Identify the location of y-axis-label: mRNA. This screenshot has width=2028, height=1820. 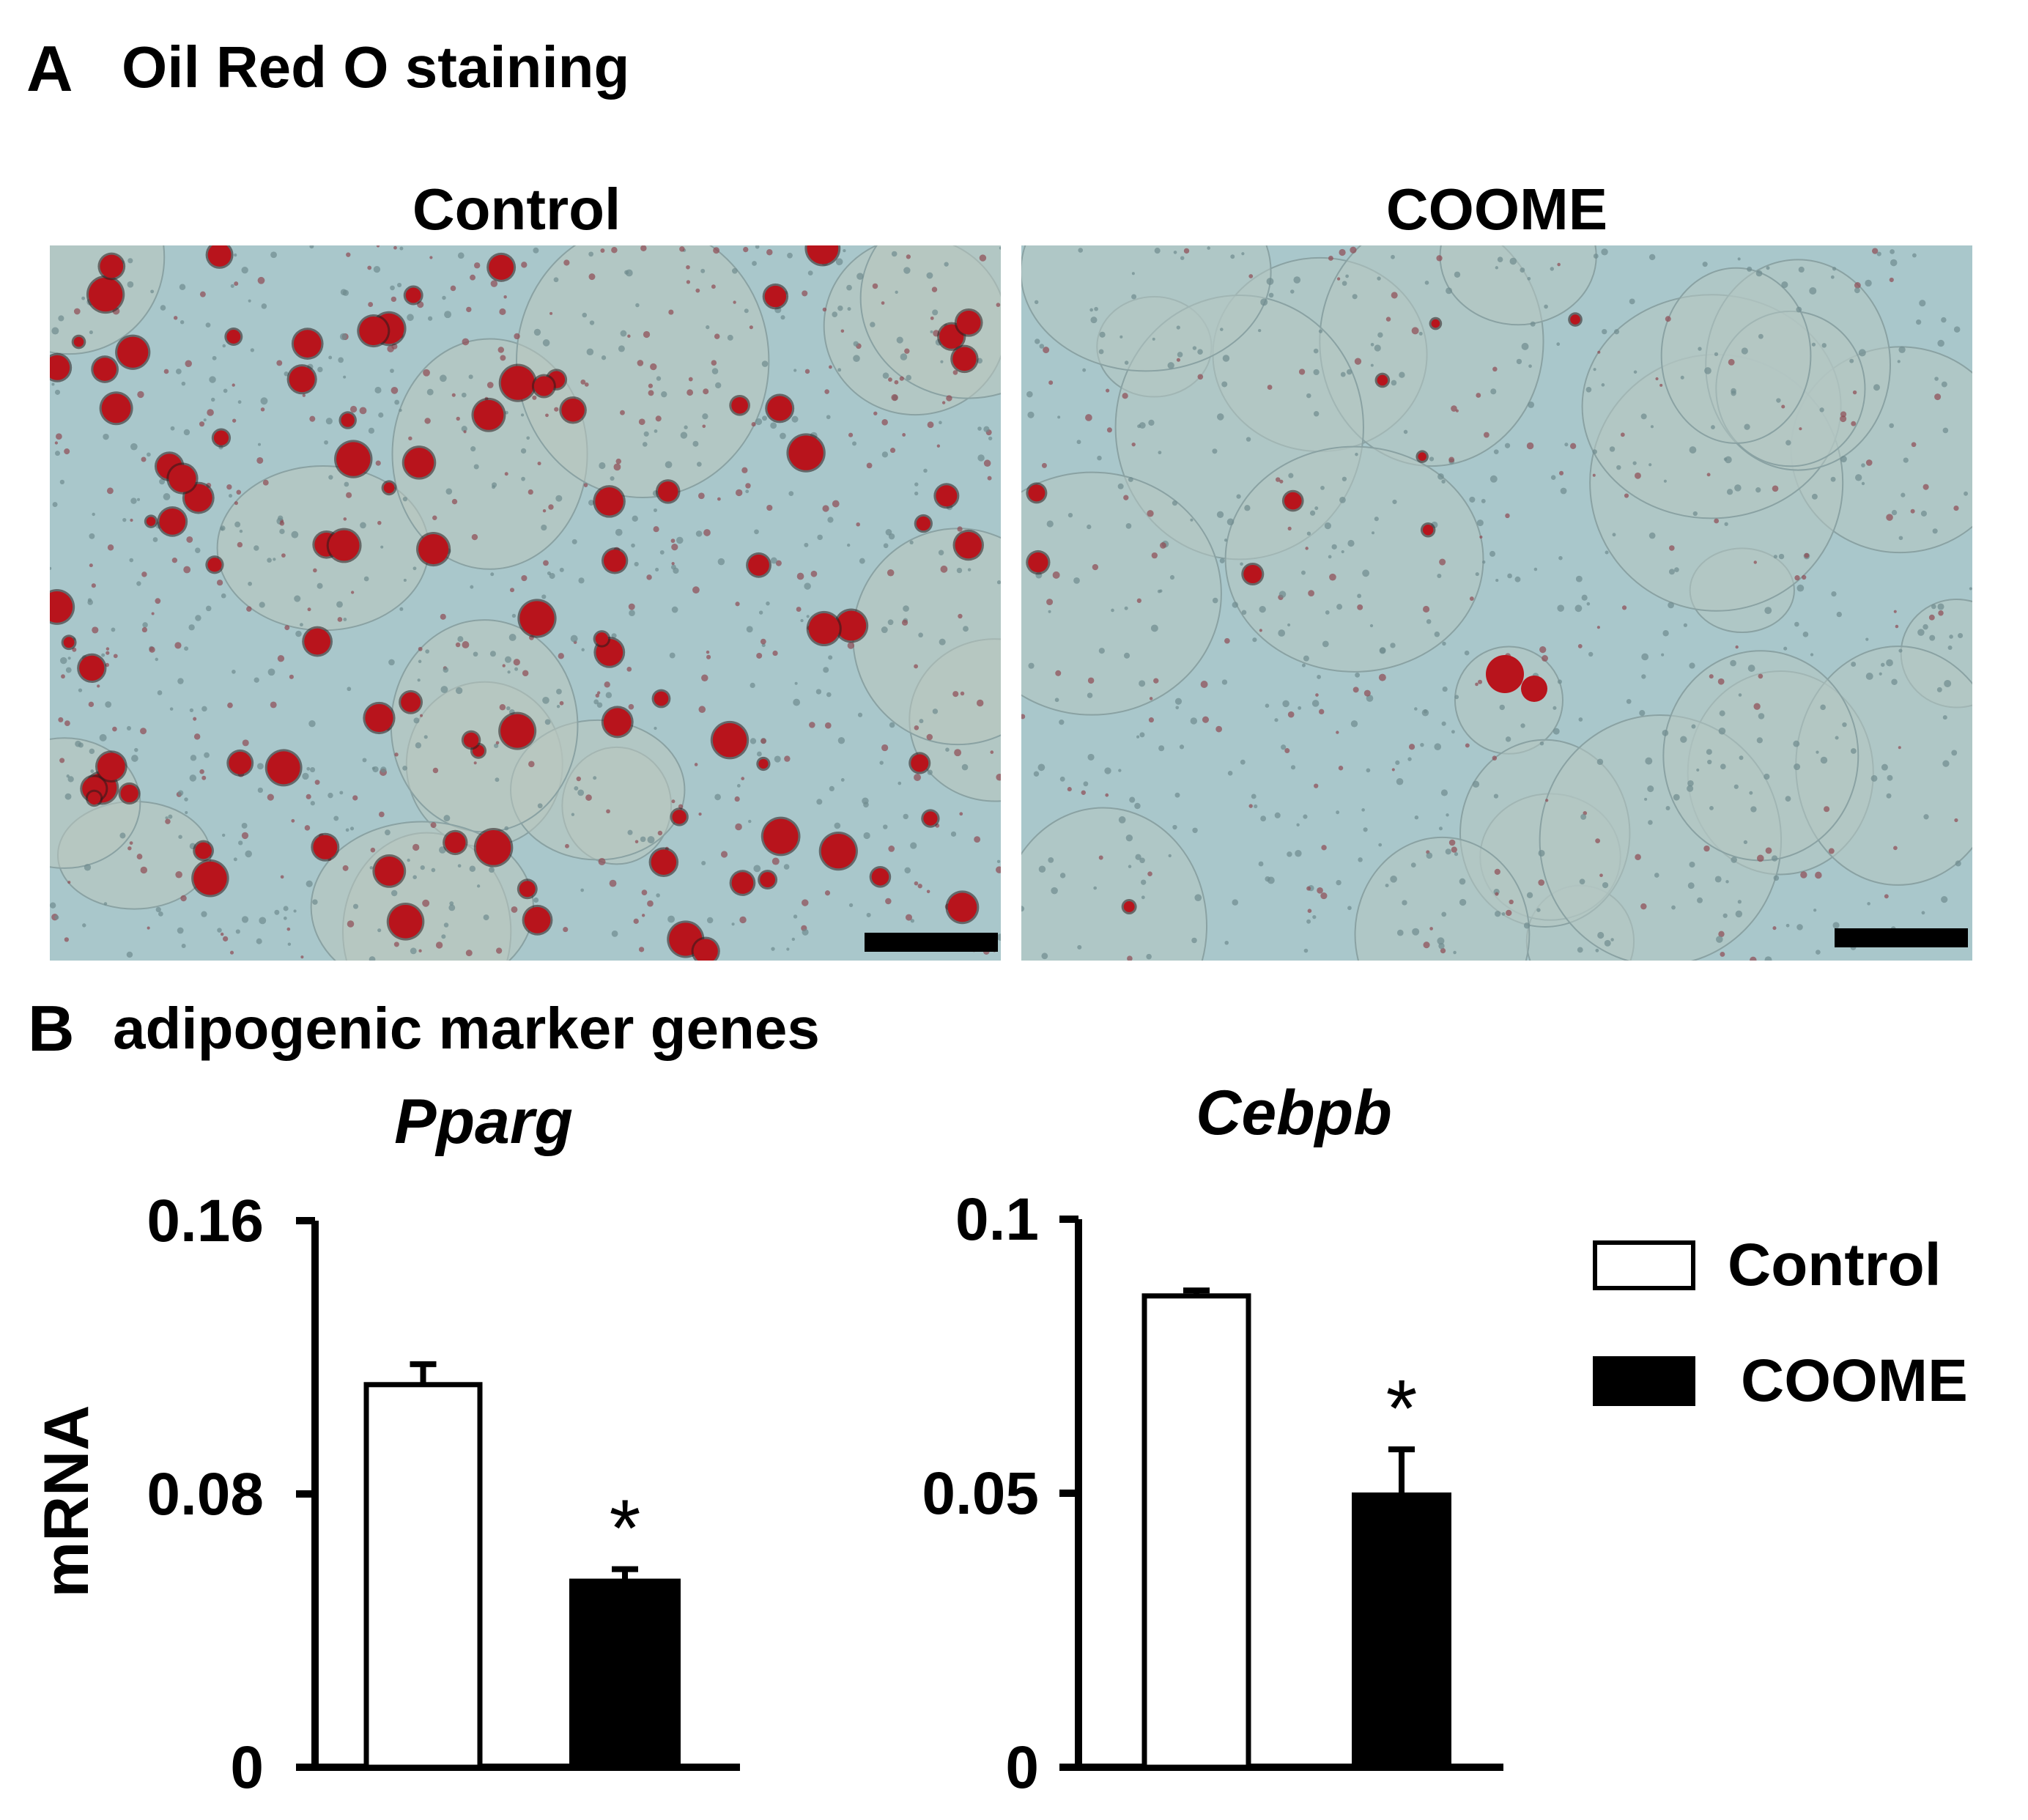
(67, 1502).